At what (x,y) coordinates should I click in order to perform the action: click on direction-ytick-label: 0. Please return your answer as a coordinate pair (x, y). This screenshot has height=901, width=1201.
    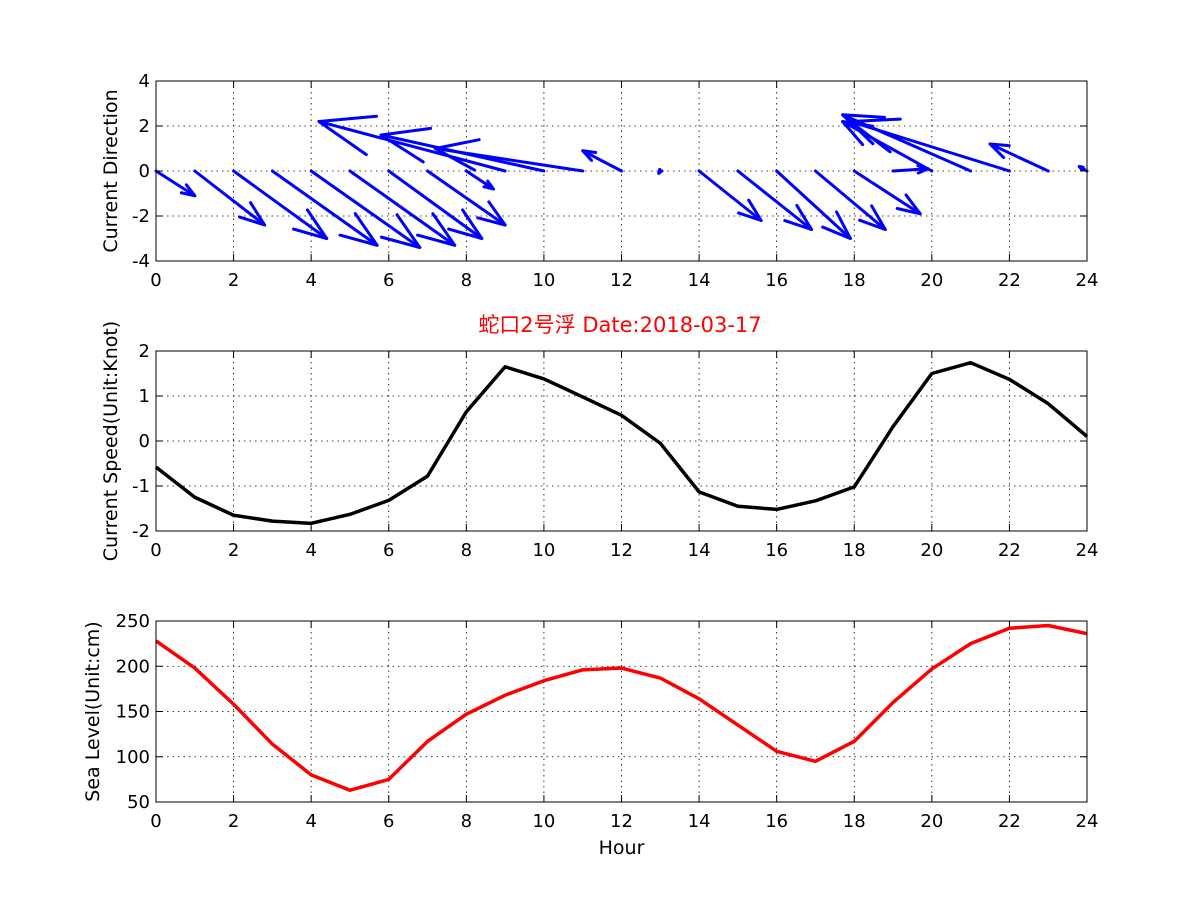
    Looking at the image, I should click on (144, 171).